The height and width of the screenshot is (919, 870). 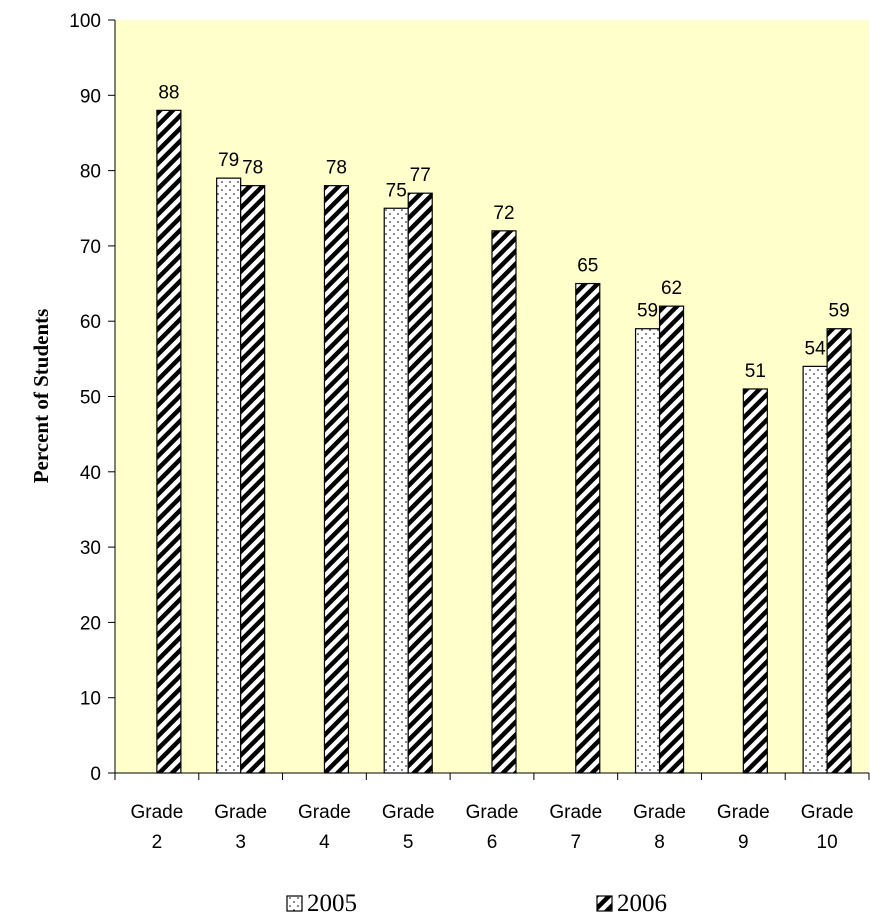 What do you see at coordinates (95, 774) in the screenshot?
I see `y-tick-label: 0` at bounding box center [95, 774].